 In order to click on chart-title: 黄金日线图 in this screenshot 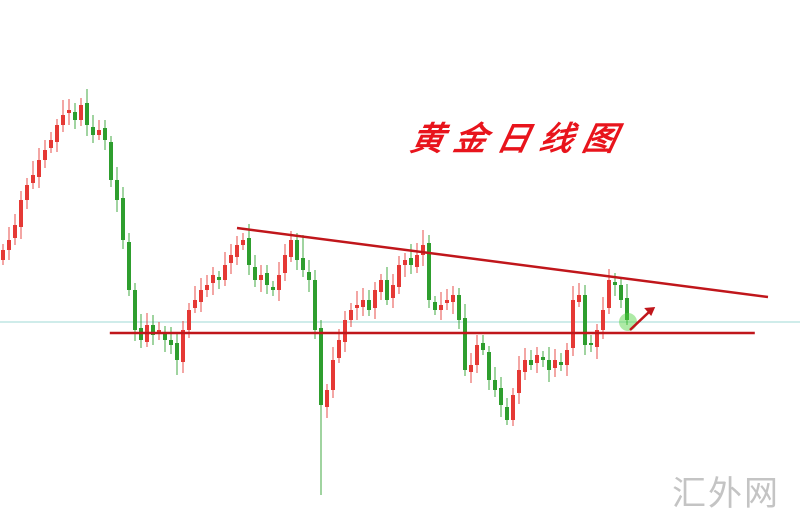, I will do `click(519, 138)`.